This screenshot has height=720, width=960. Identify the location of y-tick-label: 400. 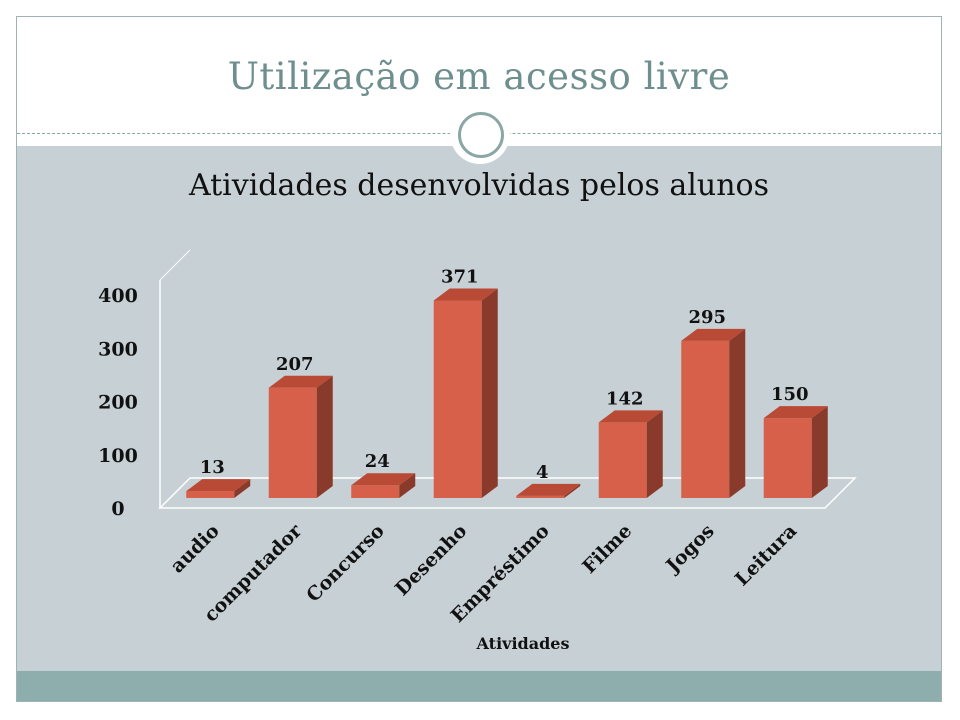
(118, 296).